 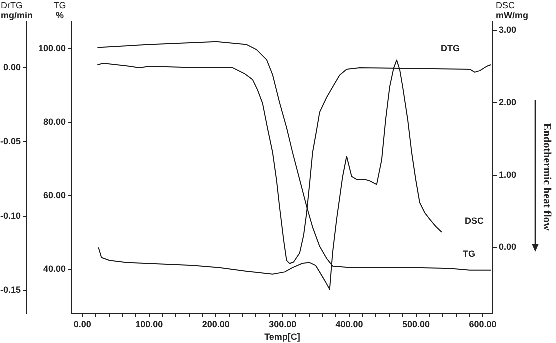 I want to click on y2-tick-label: 3.00, so click(x=508, y=30).